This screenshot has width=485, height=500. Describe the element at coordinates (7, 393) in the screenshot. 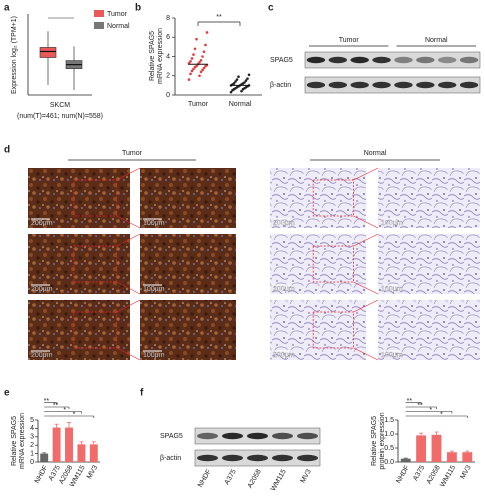

I see `panel-label: e` at that location.